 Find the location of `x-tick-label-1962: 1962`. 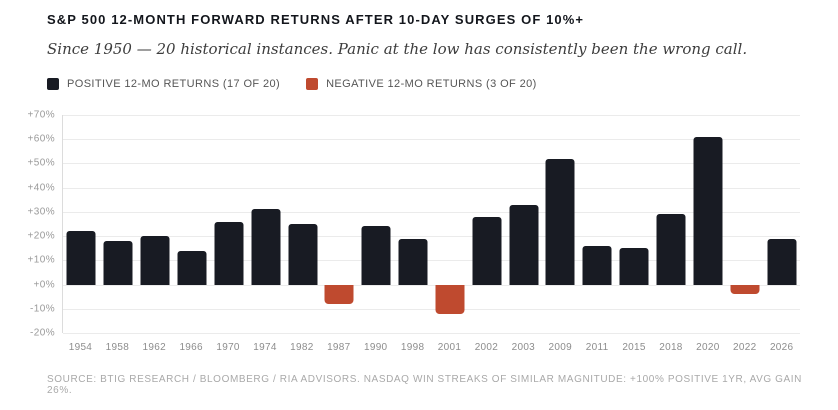

x-tick-label-1962: 1962 is located at coordinates (154, 347).